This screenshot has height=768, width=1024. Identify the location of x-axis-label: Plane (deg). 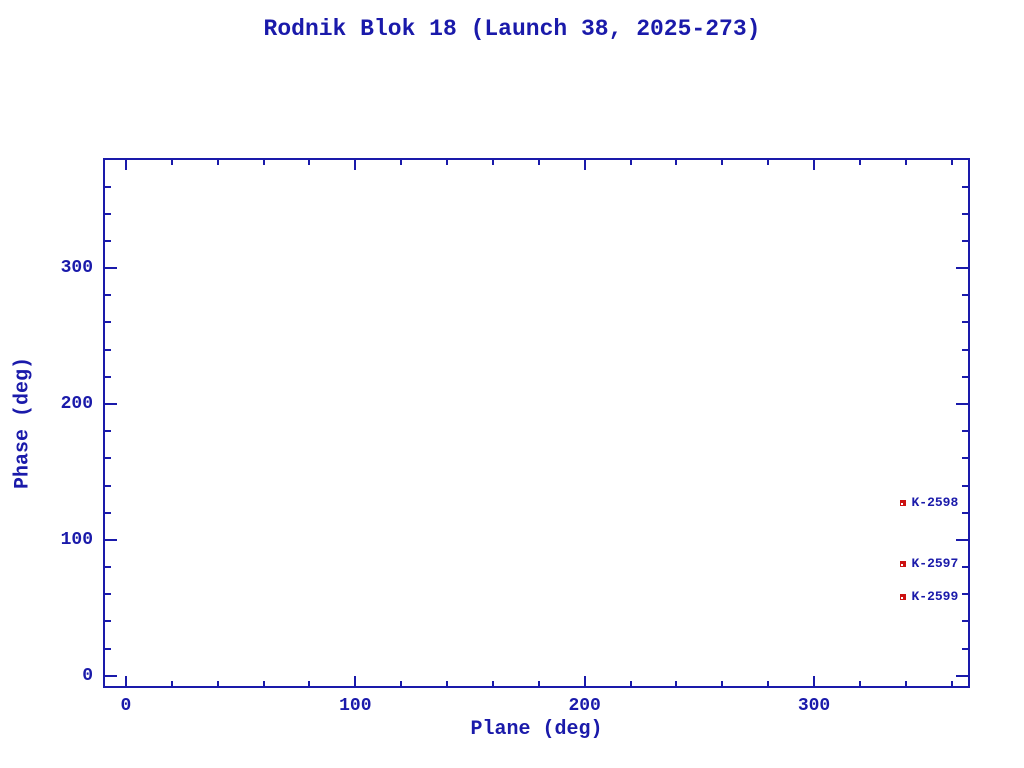
(536, 729).